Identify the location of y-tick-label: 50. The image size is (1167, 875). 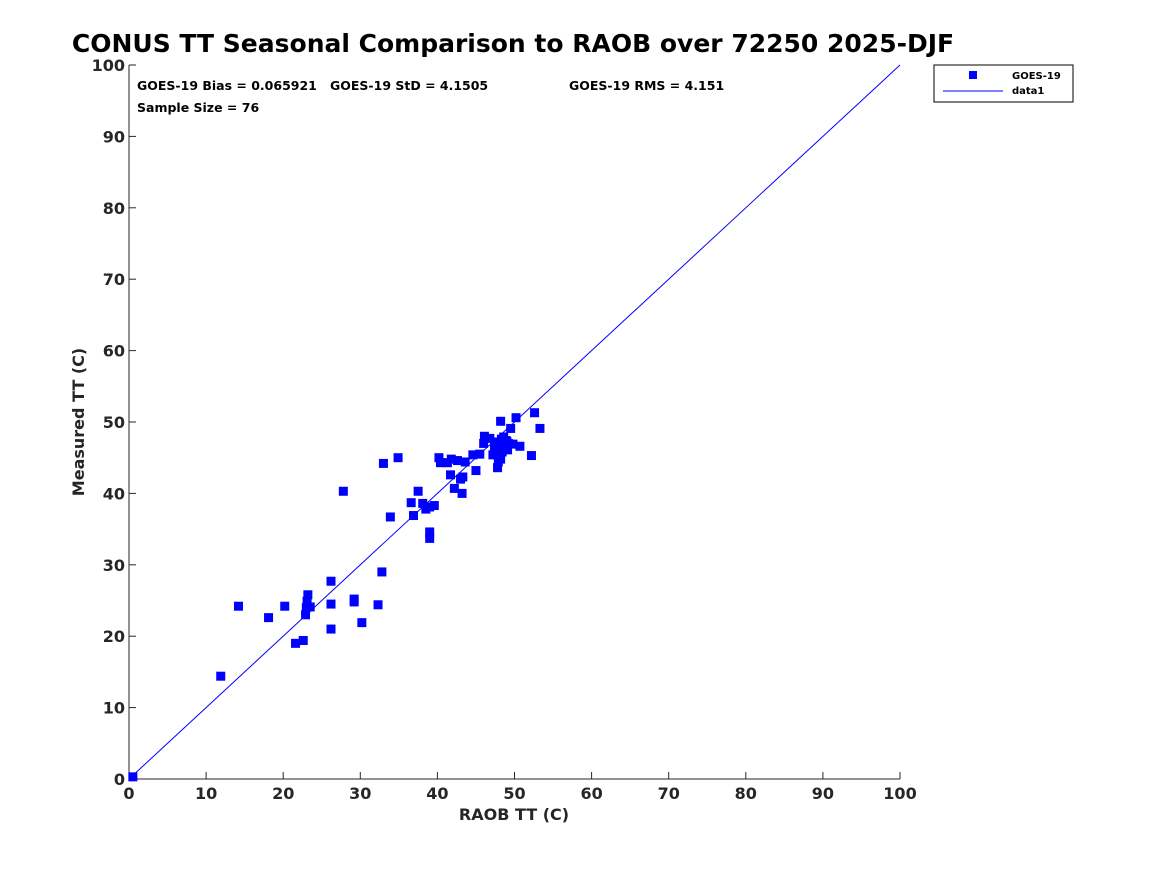
(114, 422).